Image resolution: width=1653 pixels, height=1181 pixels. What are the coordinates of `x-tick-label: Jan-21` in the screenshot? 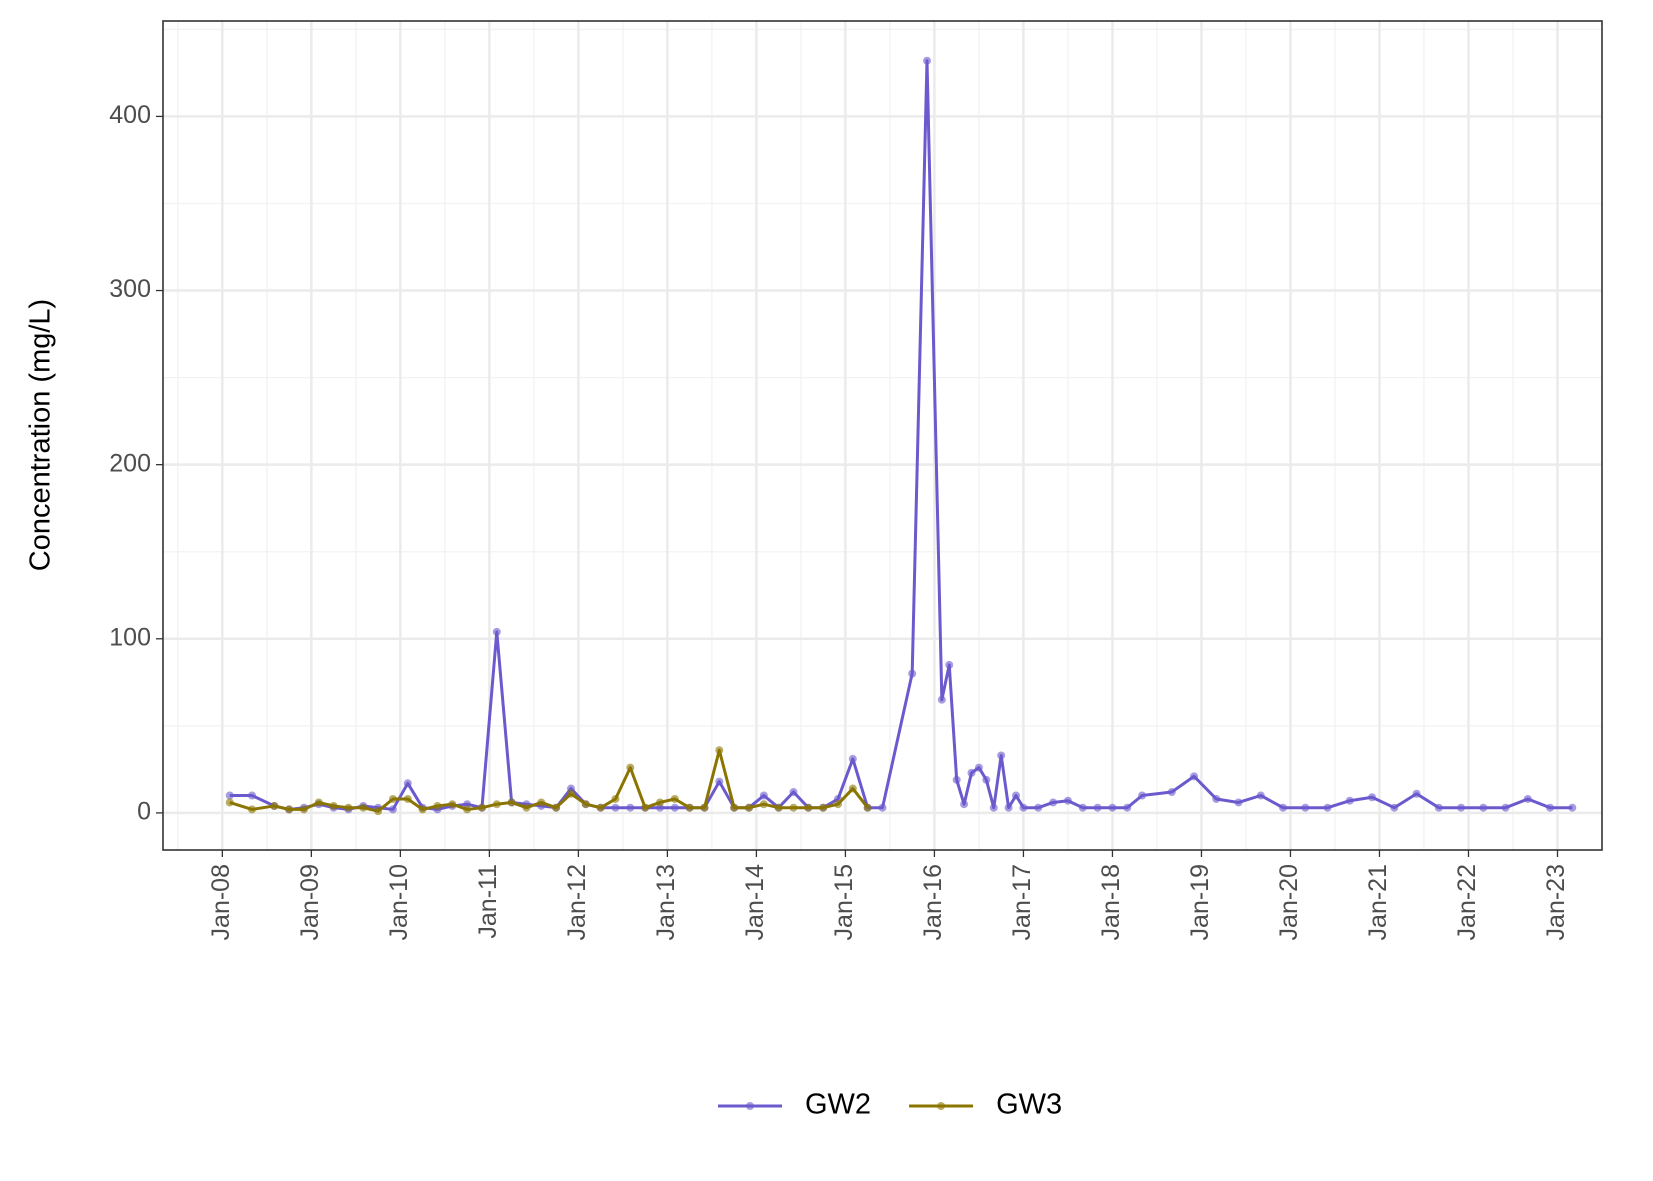 It's located at (1378, 902).